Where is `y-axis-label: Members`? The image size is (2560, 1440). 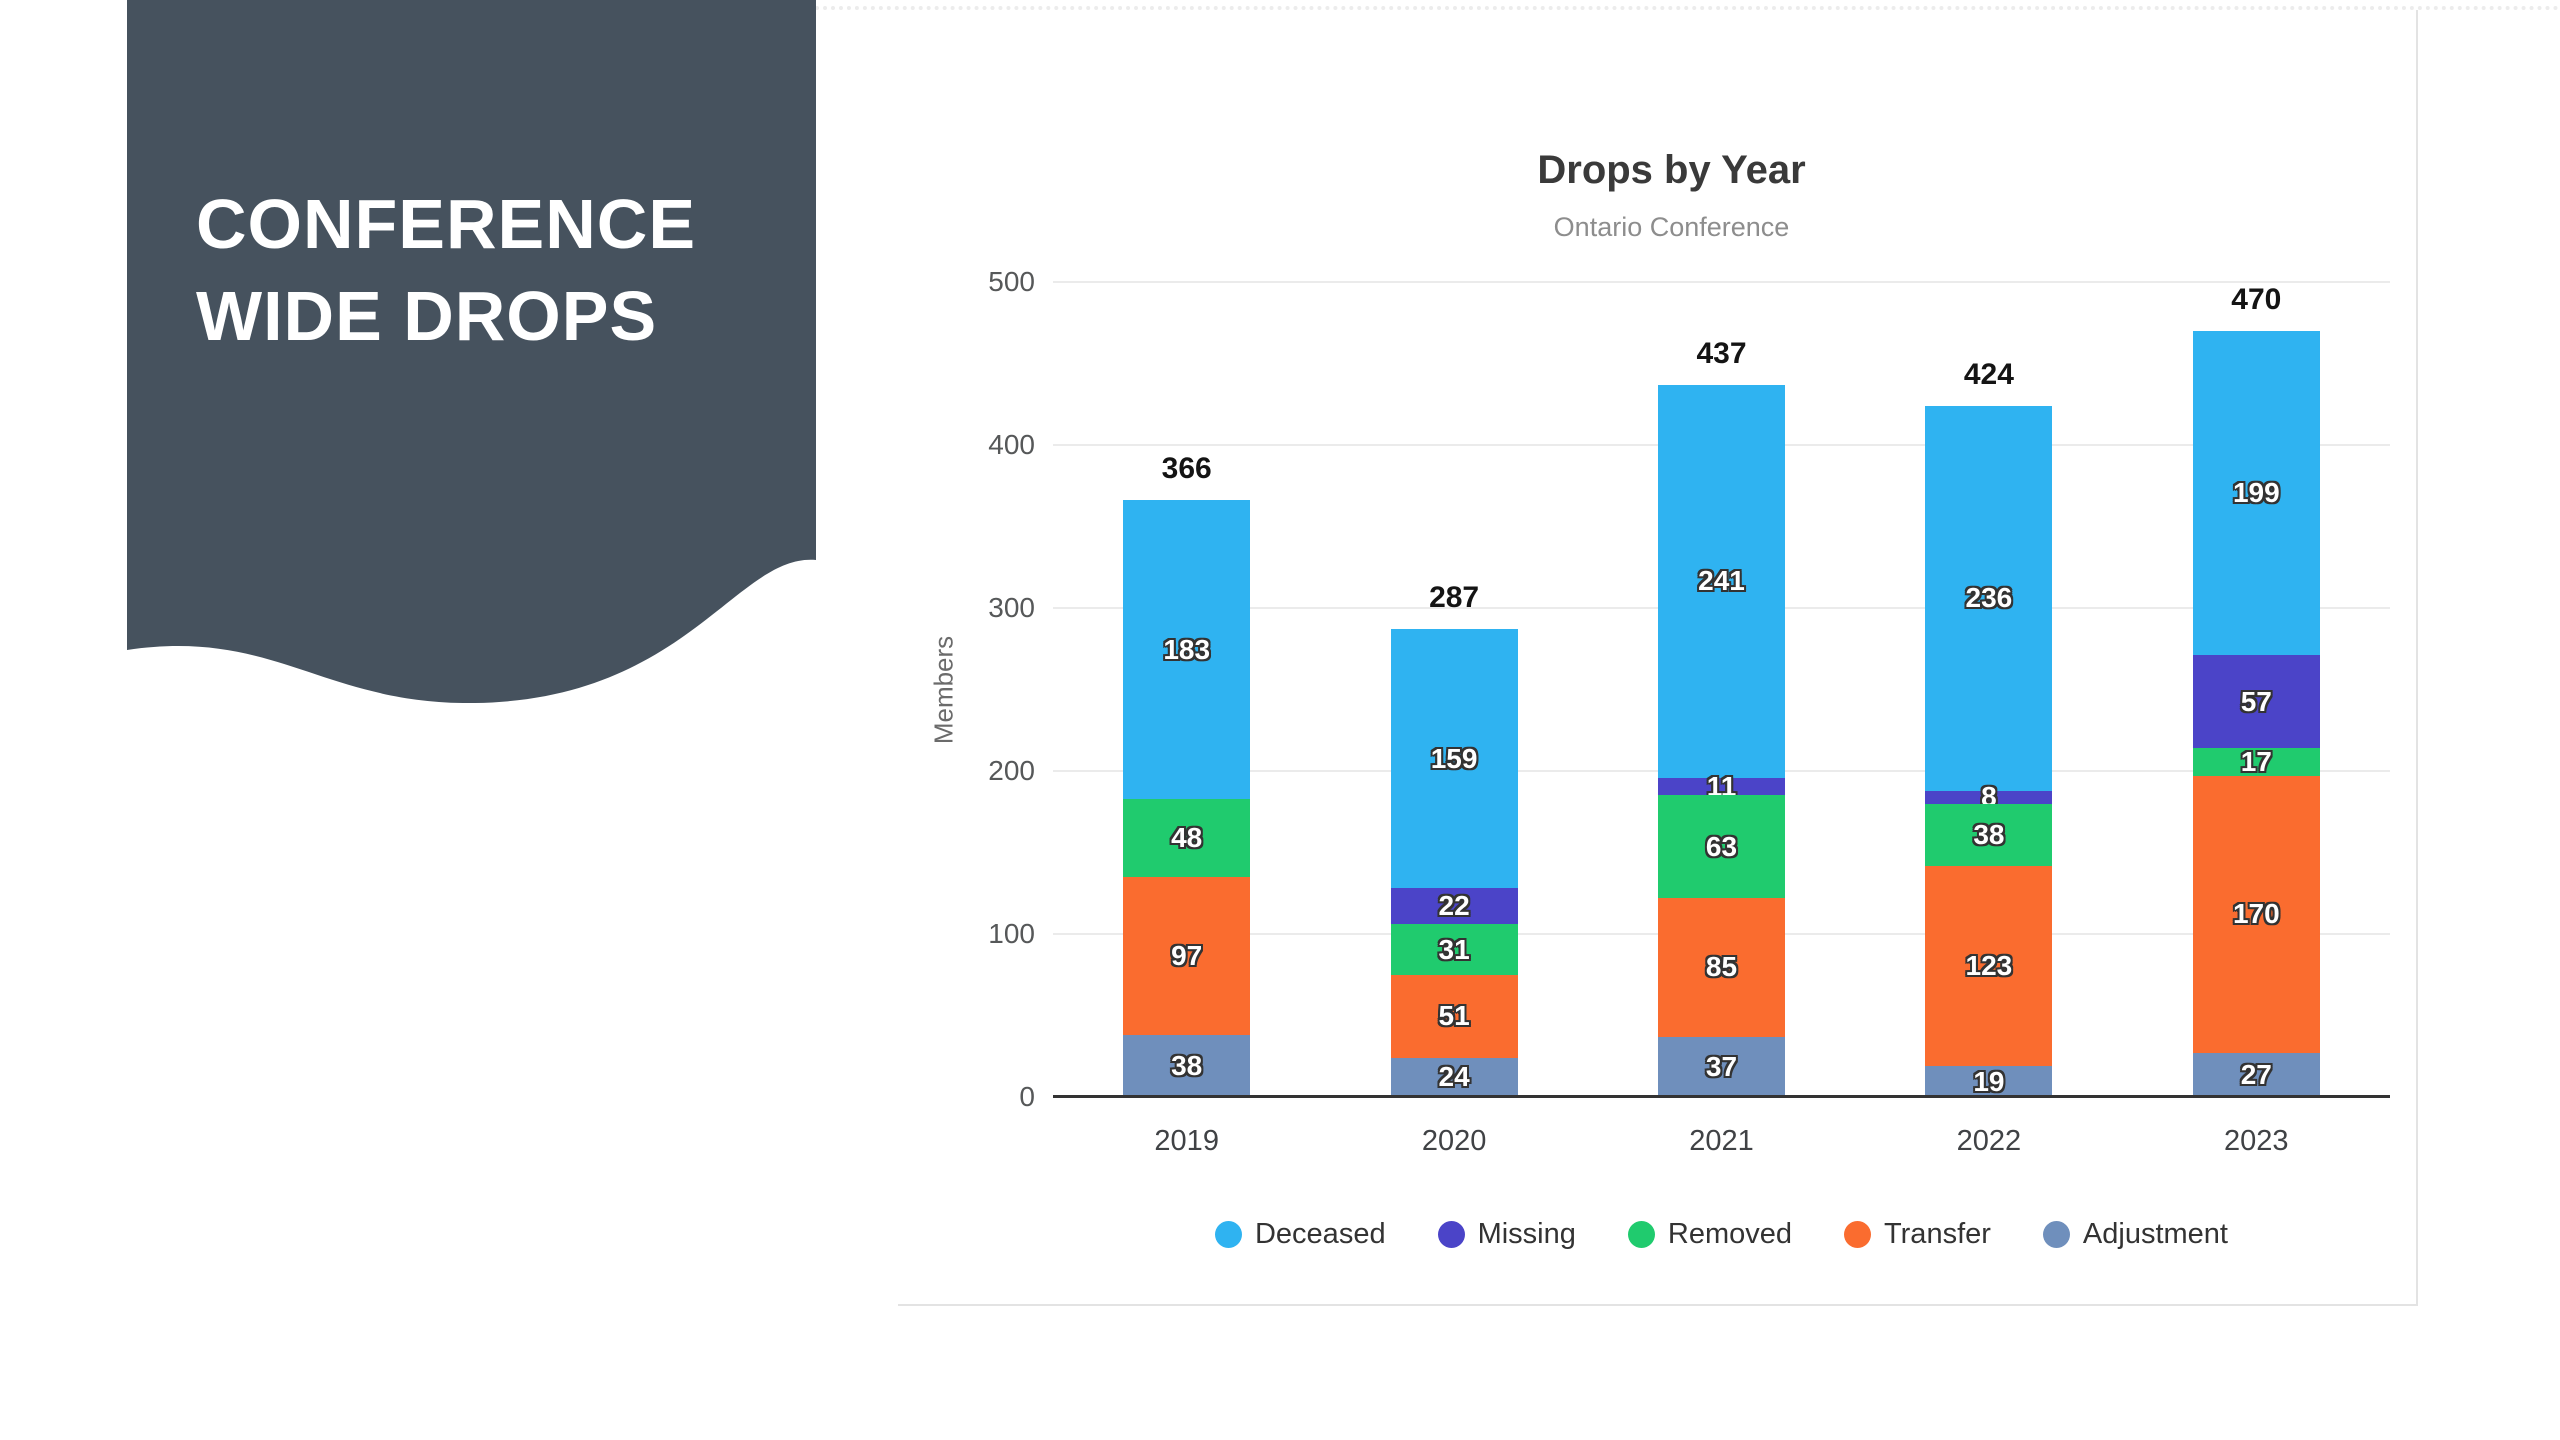
y-axis-label: Members is located at coordinates (943, 690).